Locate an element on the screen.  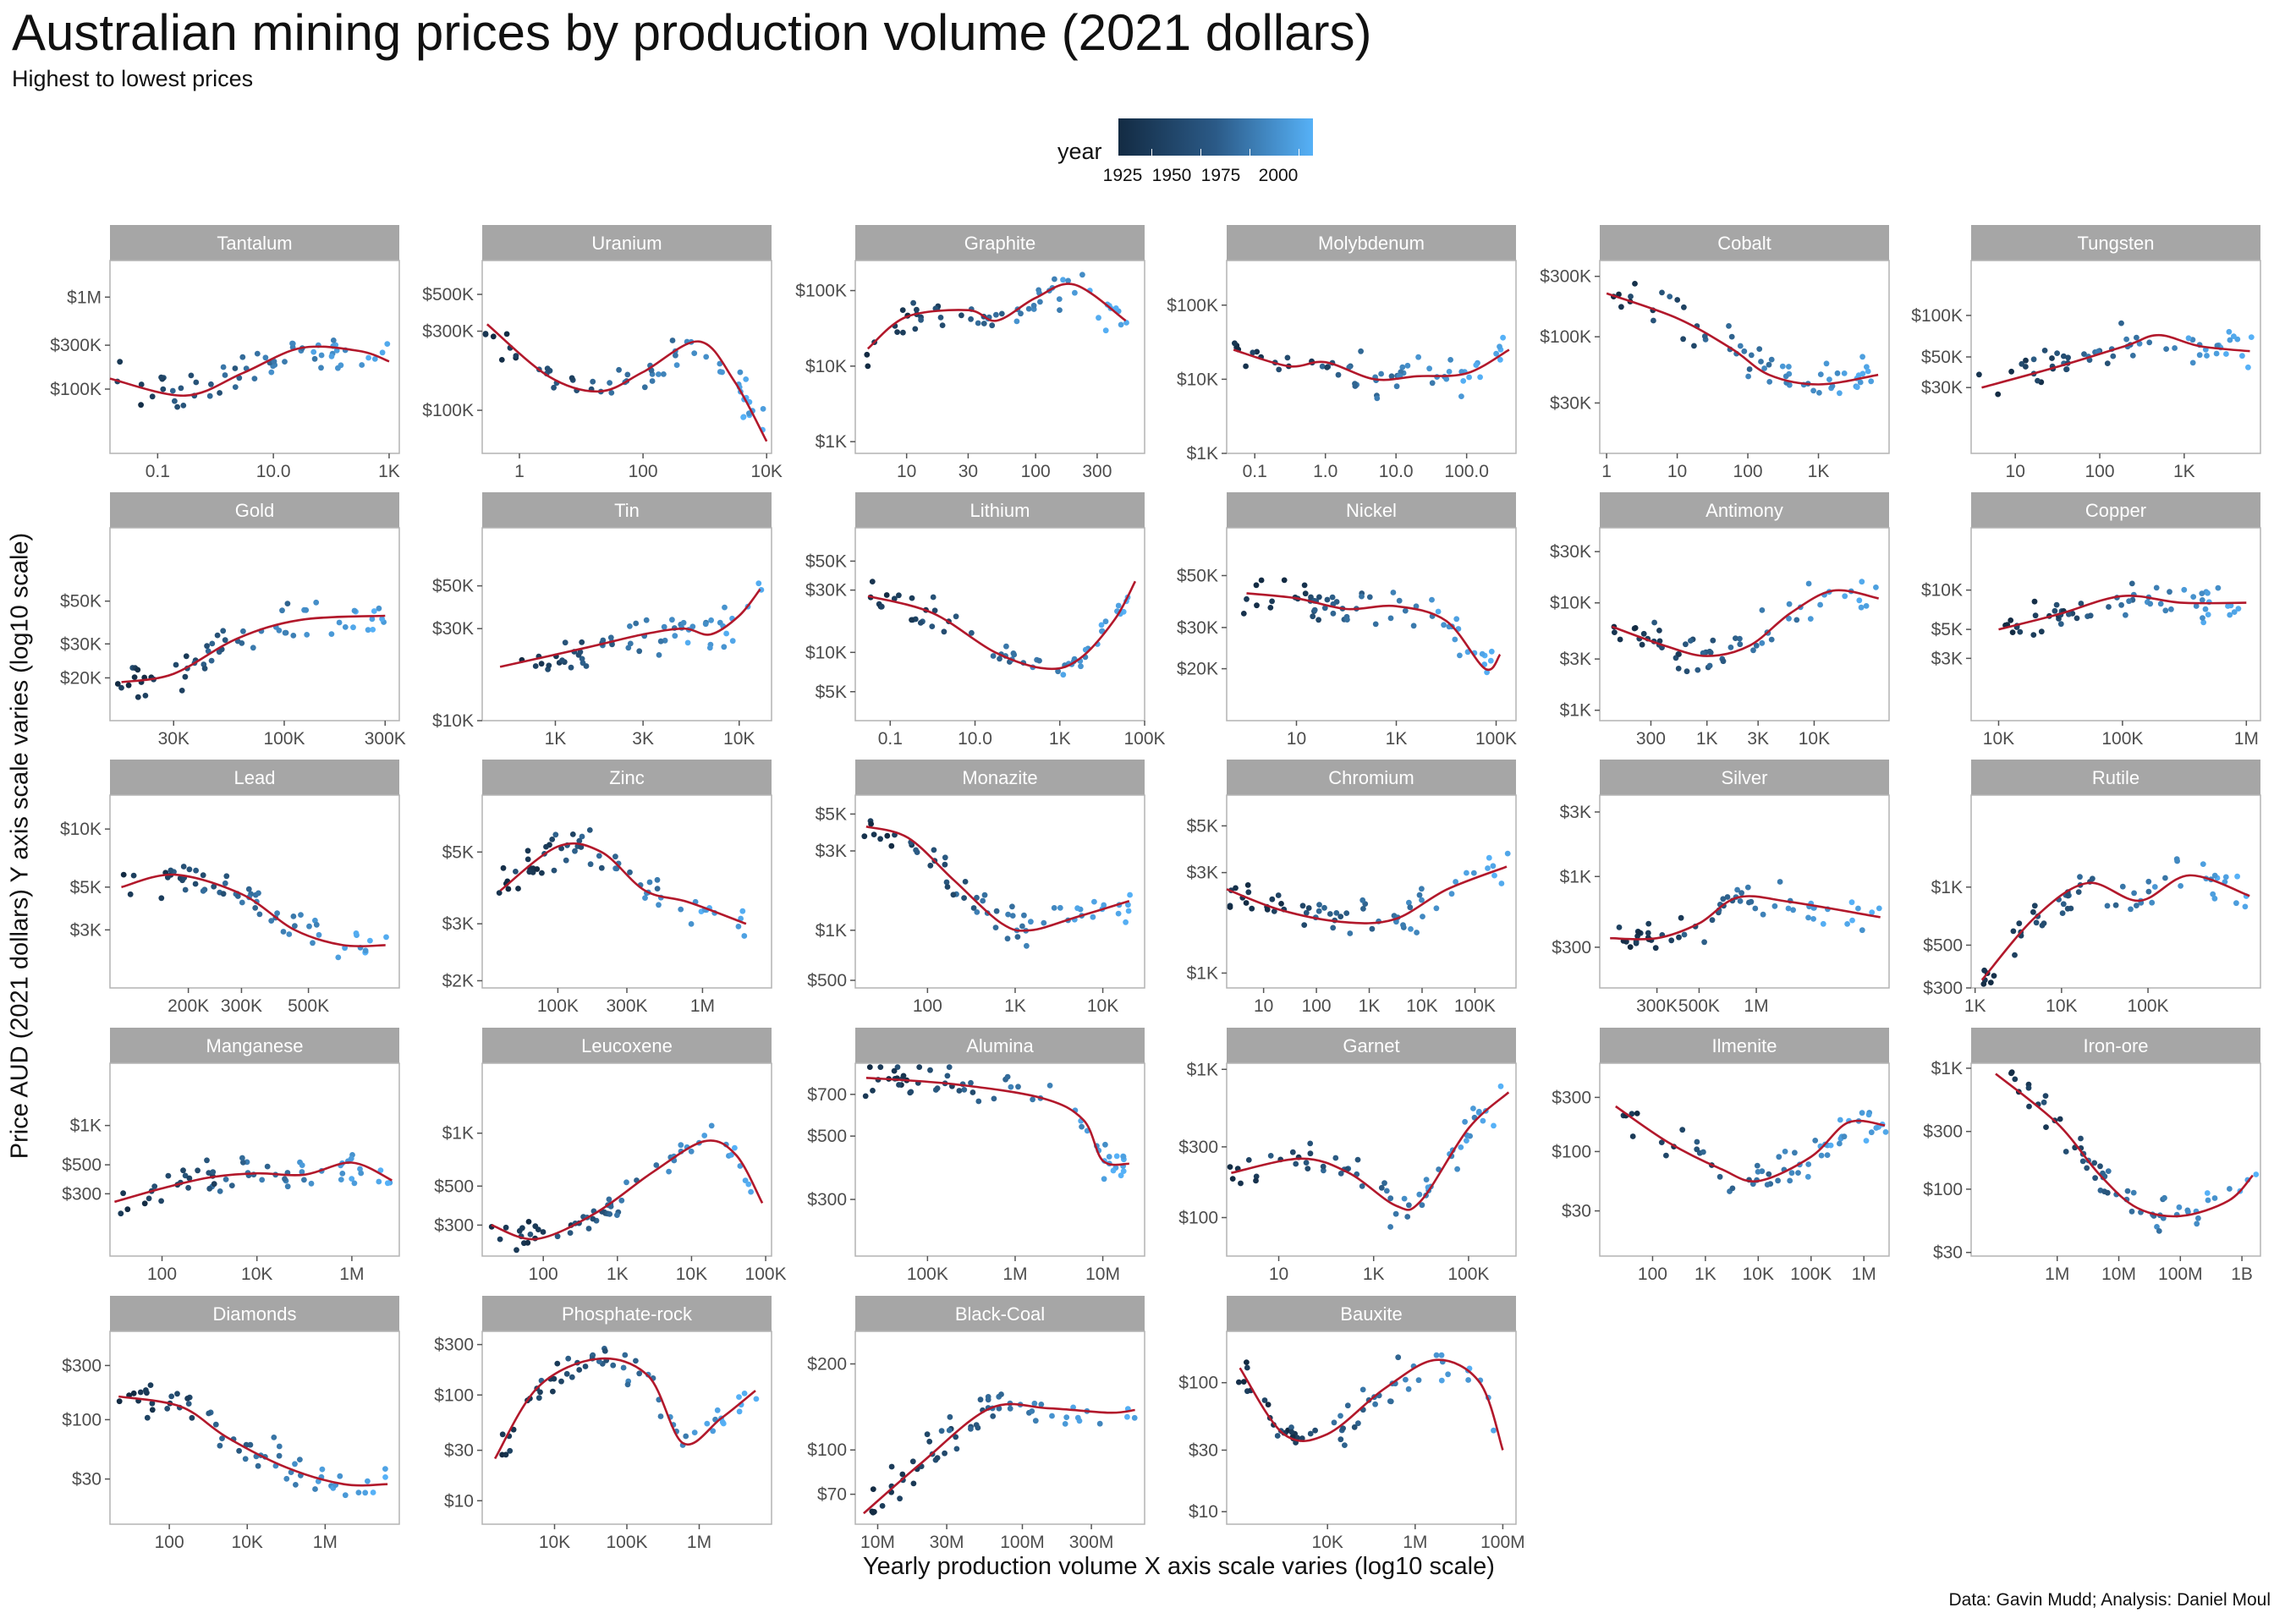
y-tick-label: $300K is located at coordinates (1565, 277).